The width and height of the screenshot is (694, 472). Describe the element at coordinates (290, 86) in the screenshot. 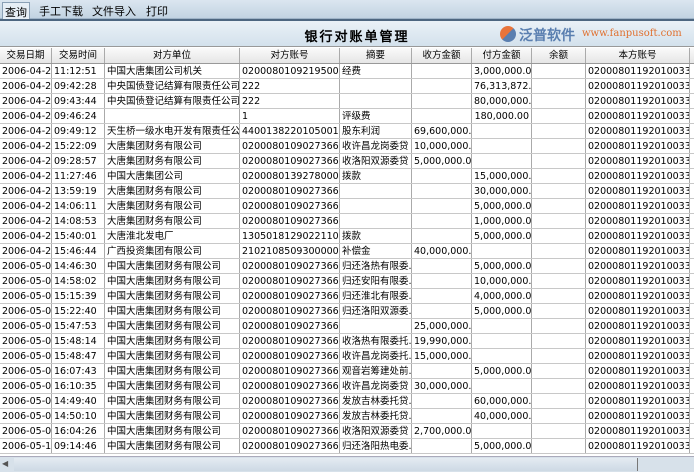

I see `cell-counterparty-account: 222` at that location.